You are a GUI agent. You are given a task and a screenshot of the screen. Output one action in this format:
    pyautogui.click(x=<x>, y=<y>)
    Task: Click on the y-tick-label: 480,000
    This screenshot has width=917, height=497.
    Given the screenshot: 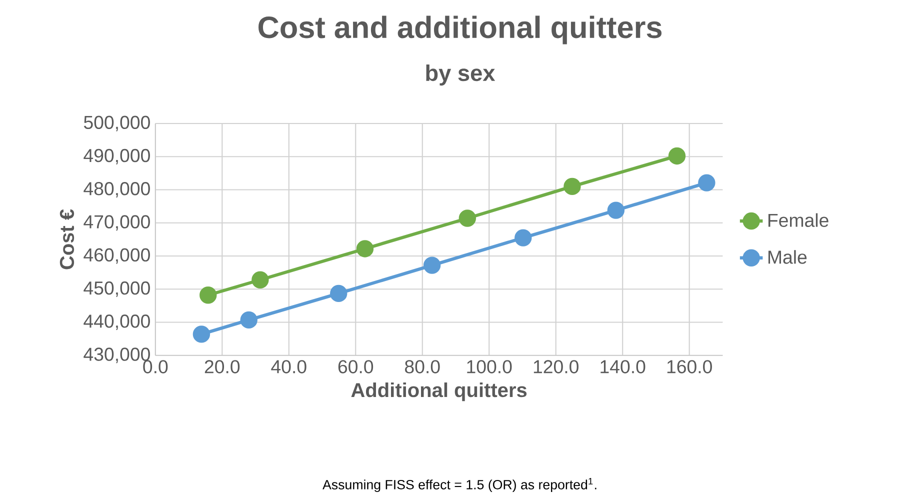 What is the action you would take?
    pyautogui.click(x=117, y=190)
    